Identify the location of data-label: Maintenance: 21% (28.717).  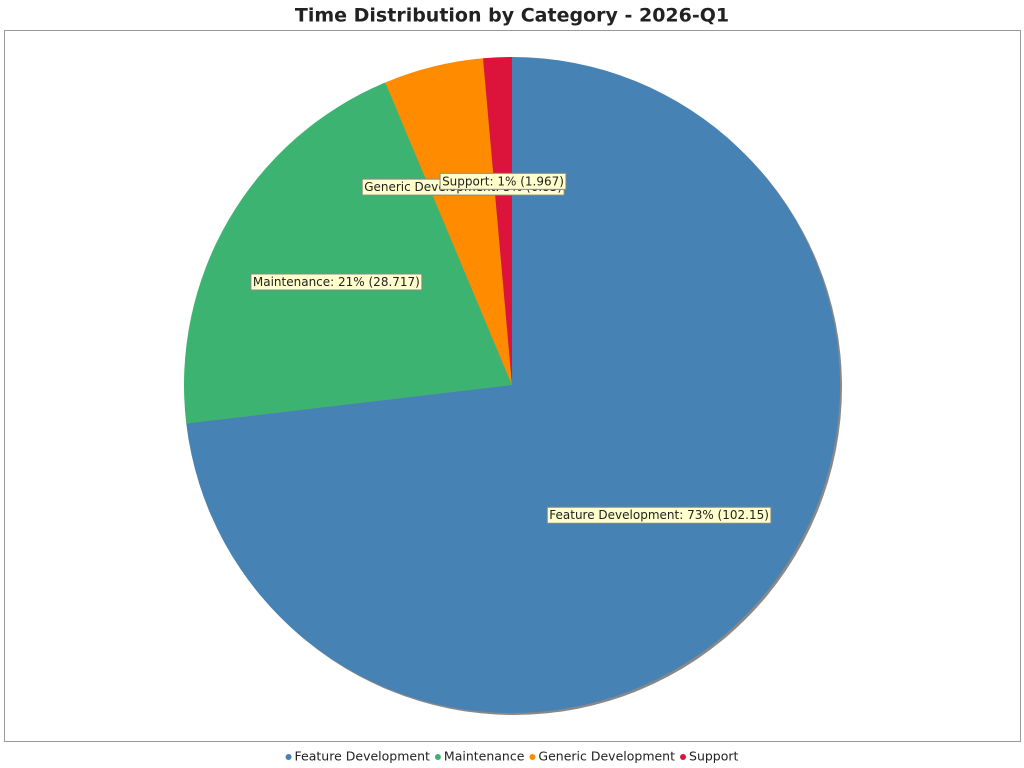
(336, 282).